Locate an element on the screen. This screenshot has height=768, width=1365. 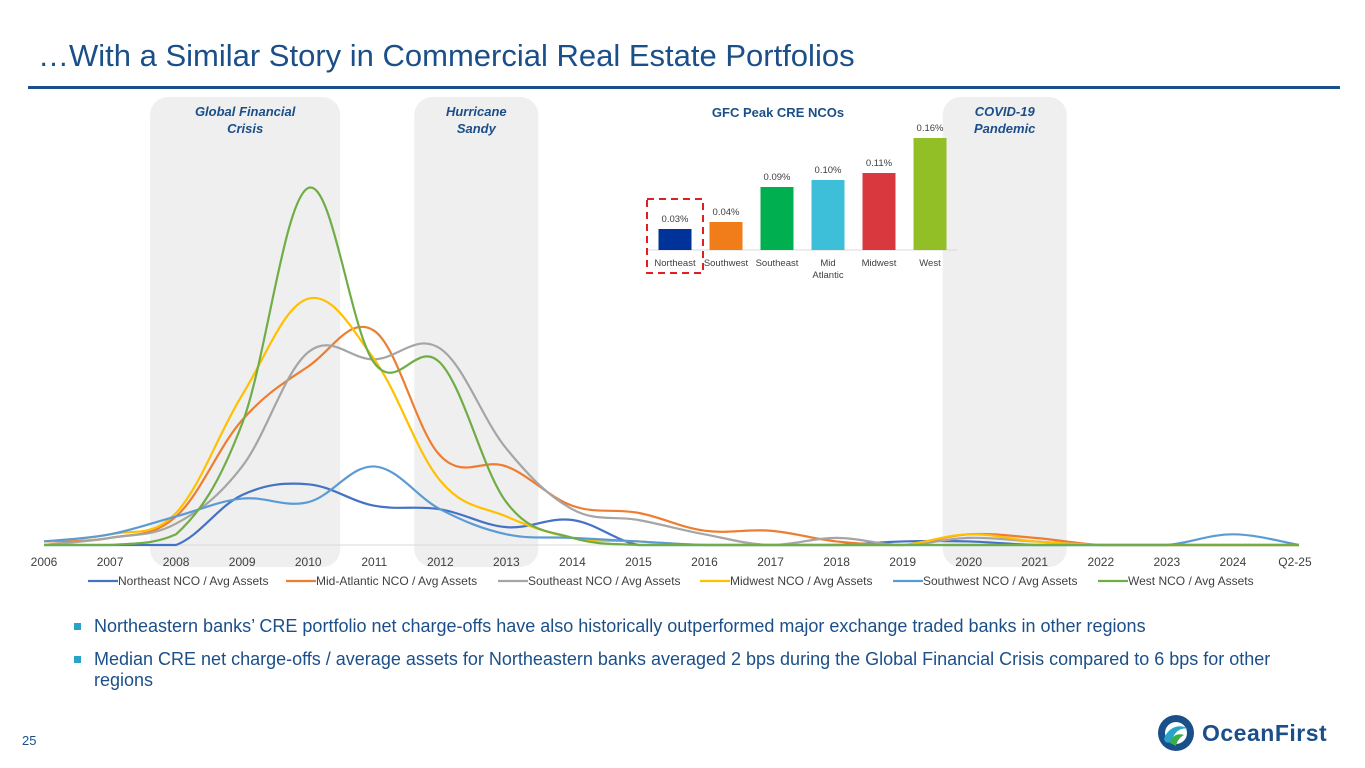
bar-category-label: Mid is located at coordinates (827, 263).